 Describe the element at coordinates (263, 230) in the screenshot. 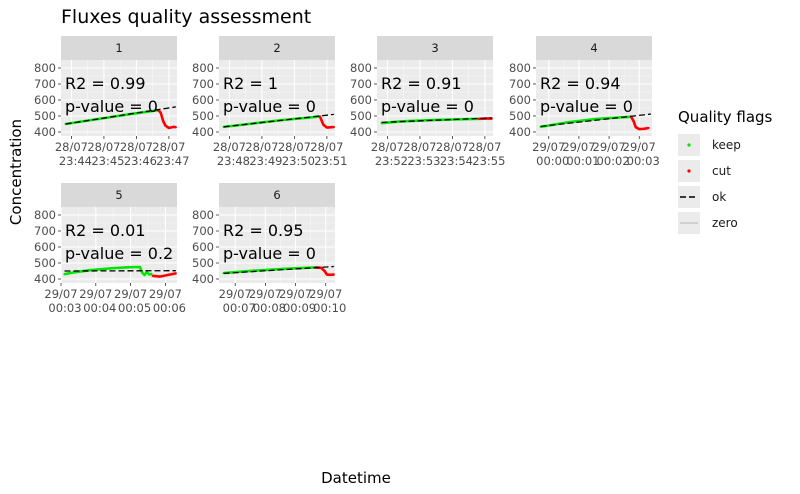

I see `r2-annotation: R2 = 0.95` at that location.